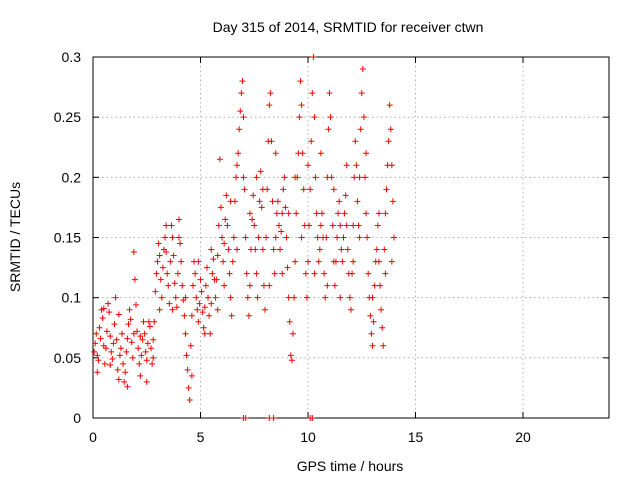 The image size is (640, 480). What do you see at coordinates (350, 466) in the screenshot?
I see `x-axis-label: GPS time / hours` at bounding box center [350, 466].